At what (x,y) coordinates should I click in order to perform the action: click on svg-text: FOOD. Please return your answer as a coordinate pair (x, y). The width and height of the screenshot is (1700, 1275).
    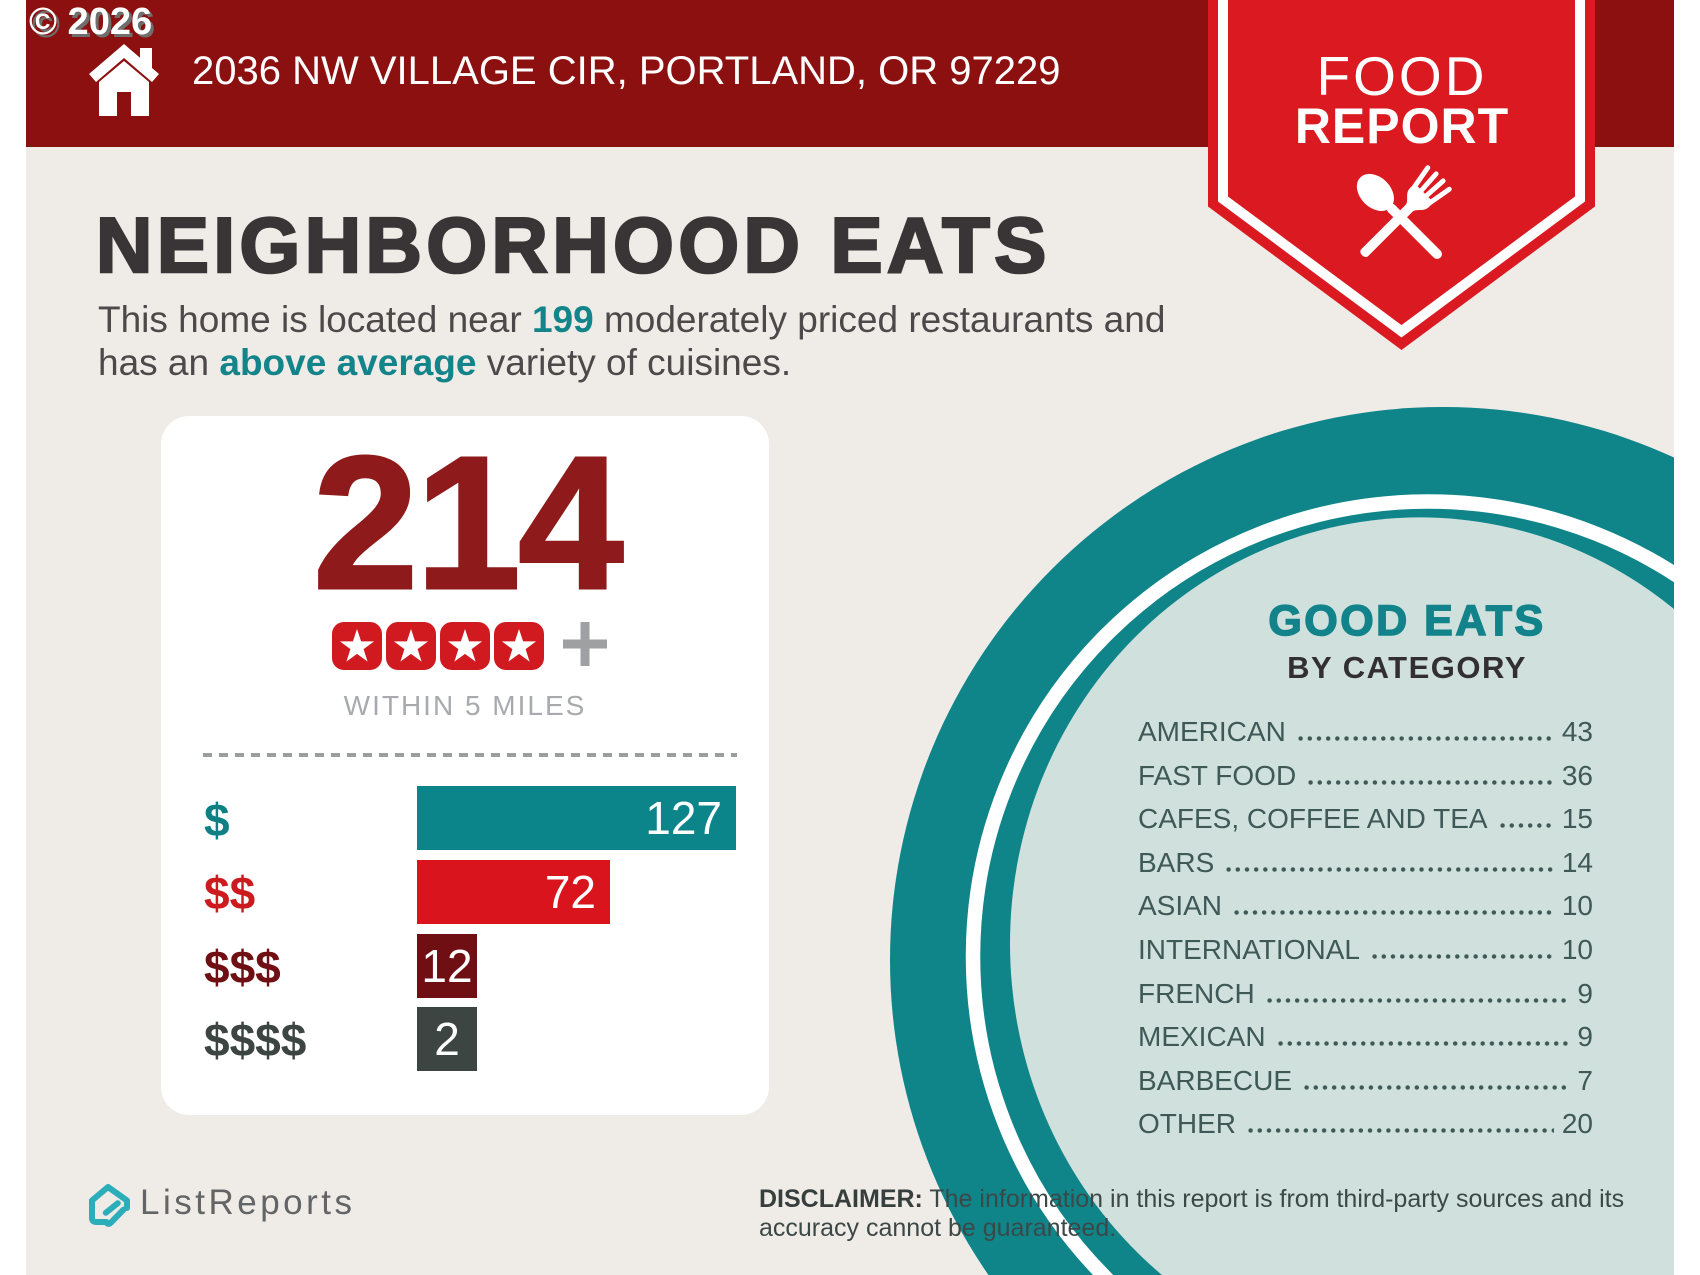
    Looking at the image, I should click on (1402, 76).